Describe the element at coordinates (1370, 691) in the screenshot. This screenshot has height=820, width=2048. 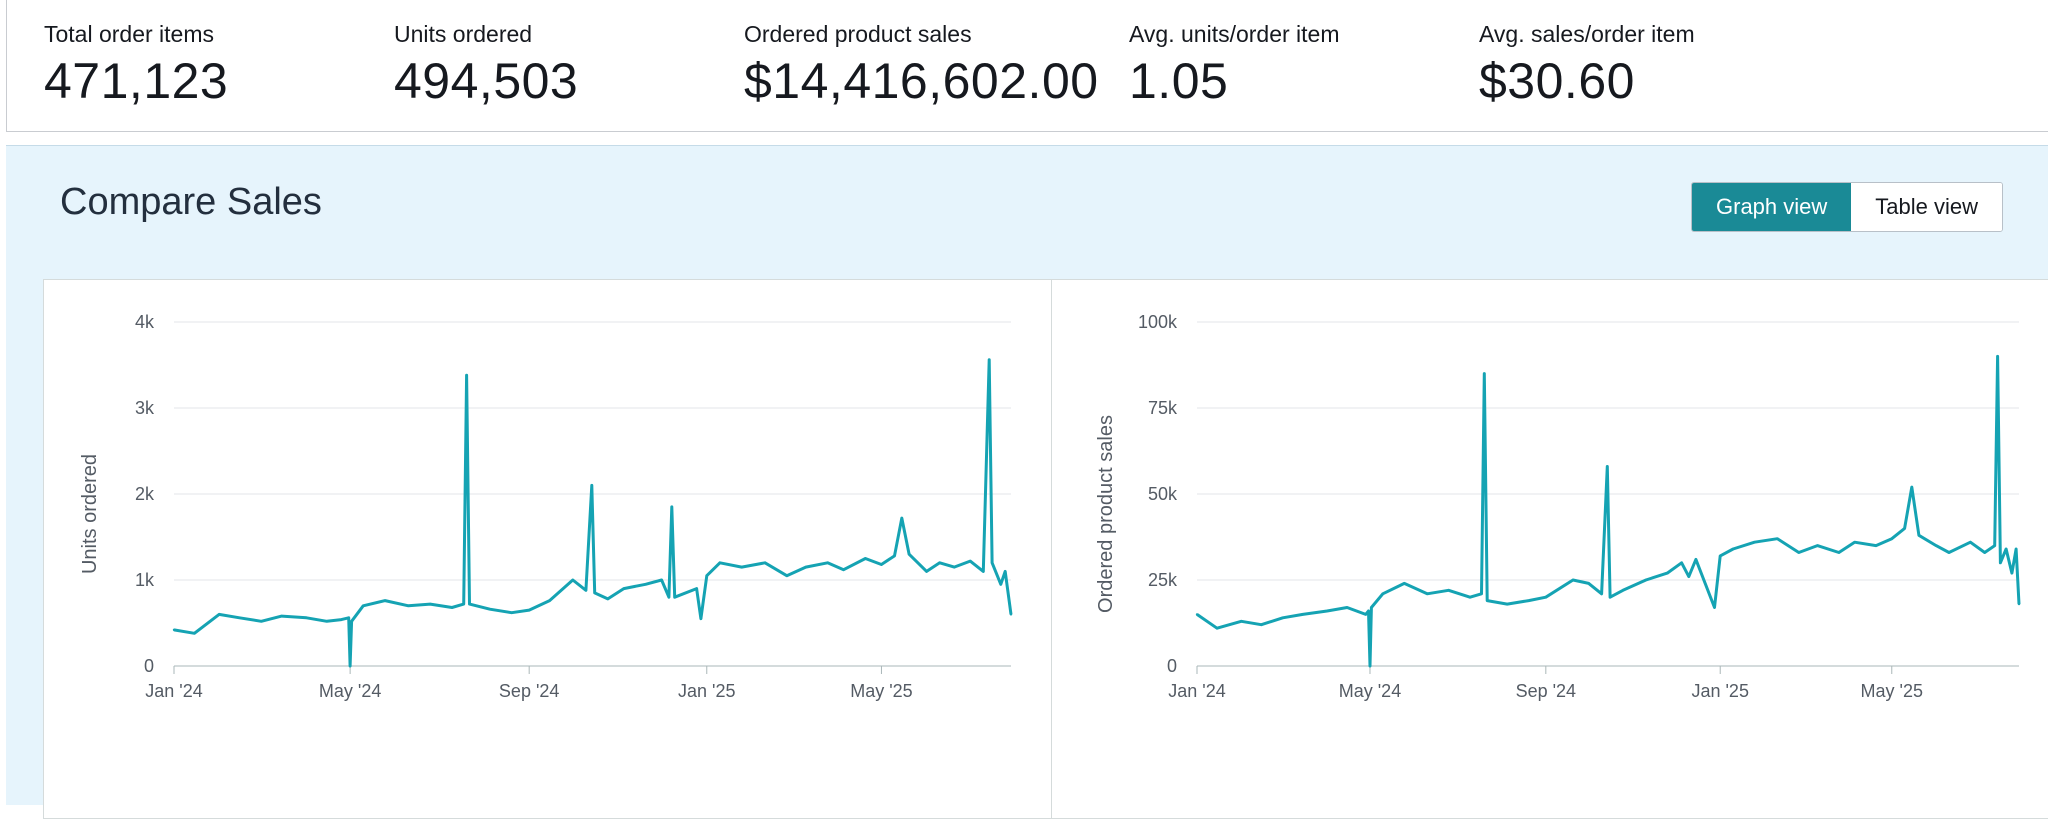
I see `x-tick-label: May '24` at that location.